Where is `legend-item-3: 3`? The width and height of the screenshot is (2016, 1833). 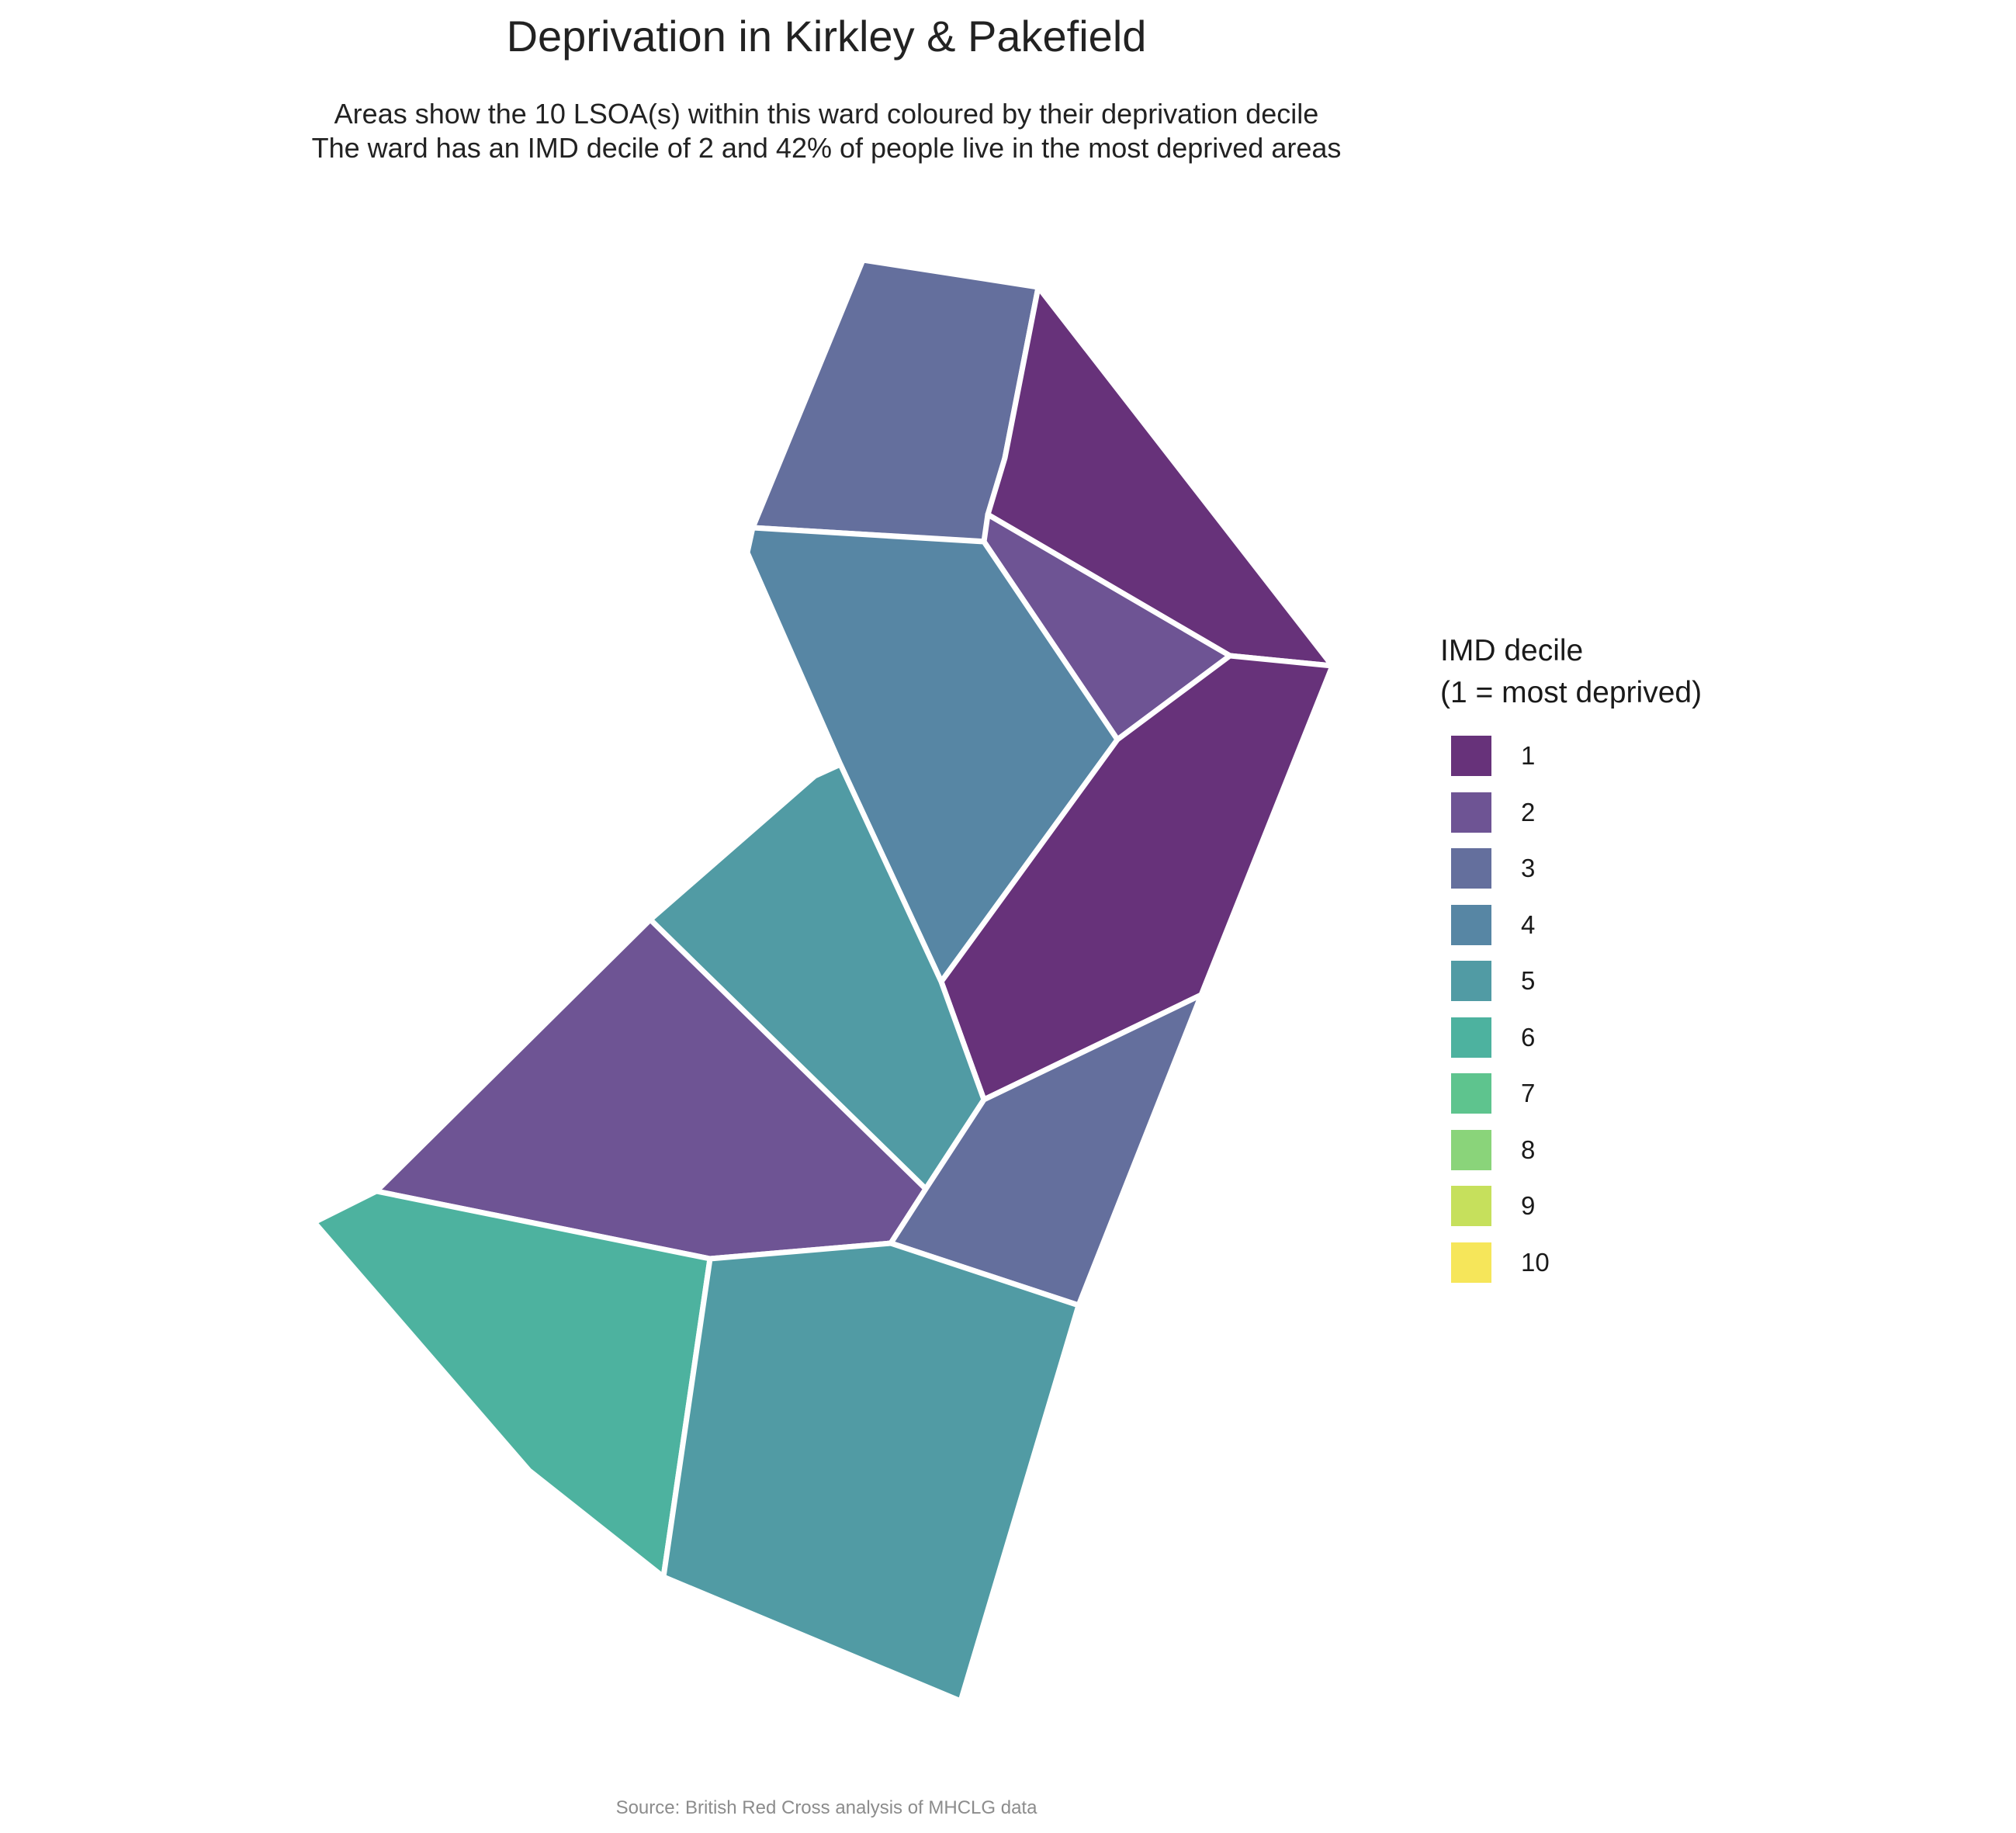
legend-item-3: 3 is located at coordinates (1552, 869).